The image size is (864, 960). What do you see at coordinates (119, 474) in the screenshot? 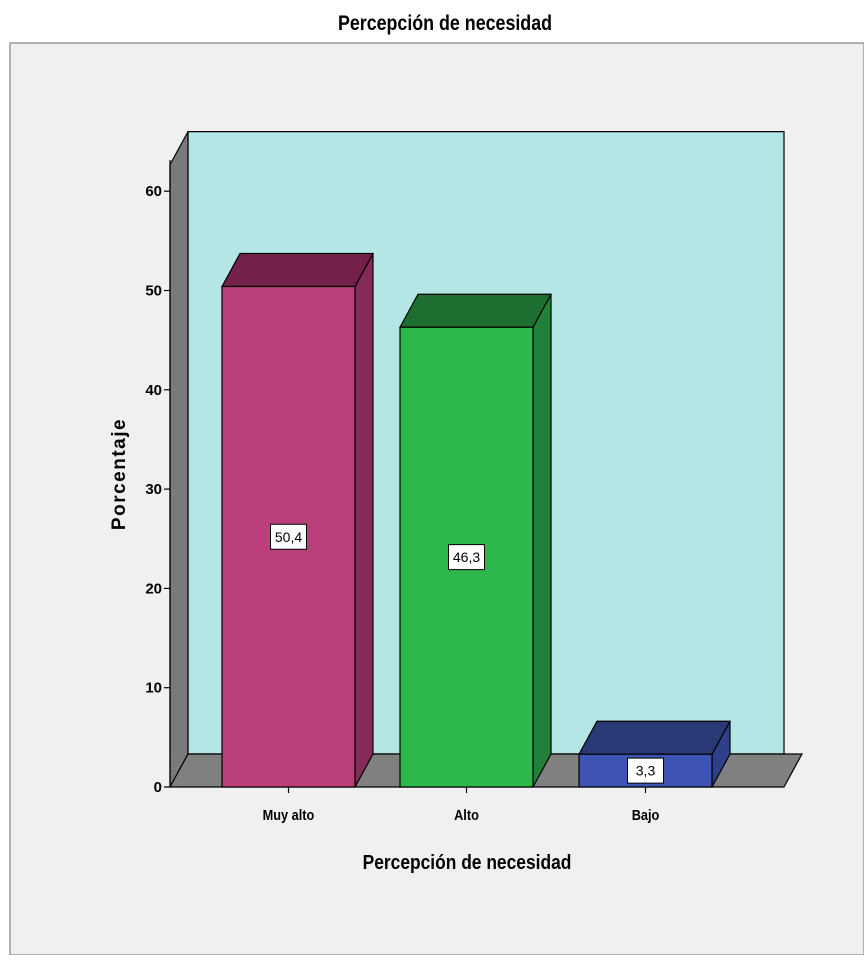
I see `y-axis-title: Porcentaje` at bounding box center [119, 474].